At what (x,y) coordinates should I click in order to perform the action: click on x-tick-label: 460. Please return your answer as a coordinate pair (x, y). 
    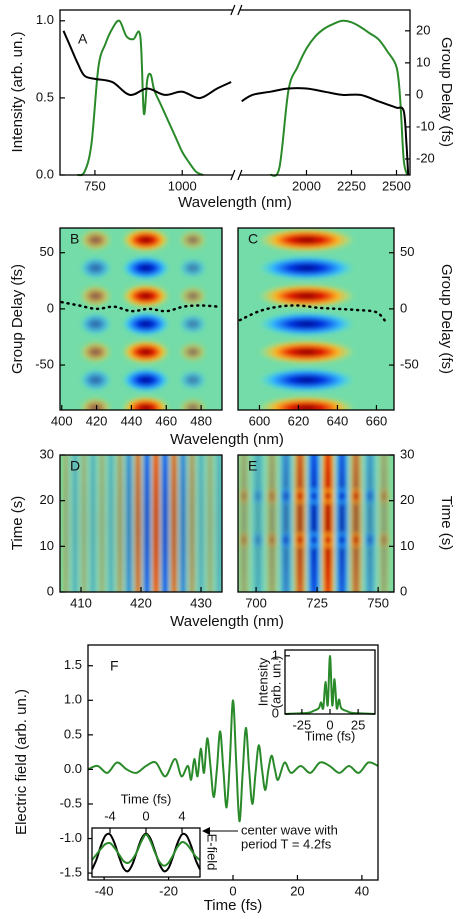
    Looking at the image, I should click on (166, 420).